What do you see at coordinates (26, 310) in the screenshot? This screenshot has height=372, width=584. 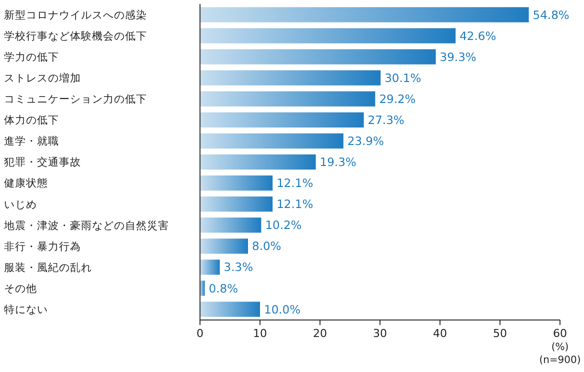 I see `y-tick-label: 特にない` at bounding box center [26, 310].